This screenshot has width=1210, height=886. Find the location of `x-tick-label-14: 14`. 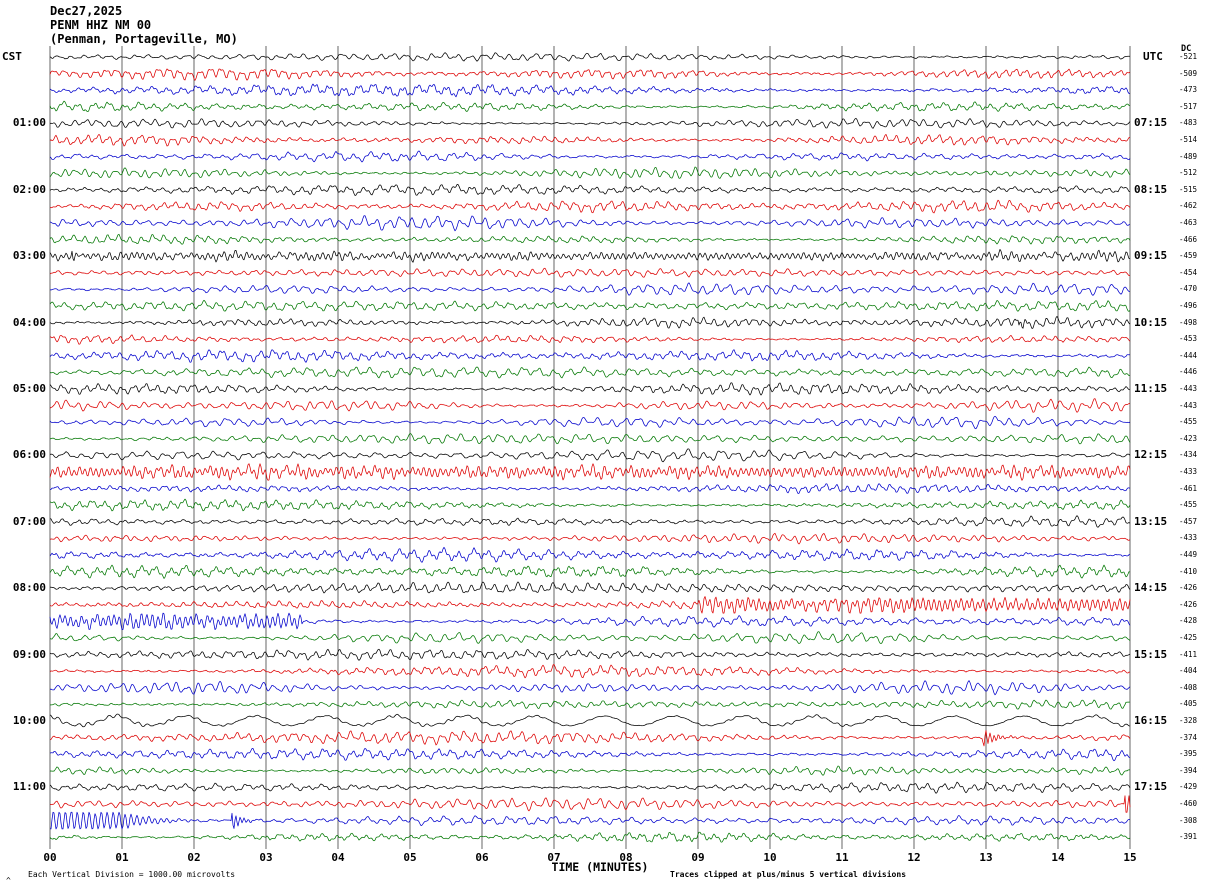

x-tick-label-14: 14 is located at coordinates (1058, 857).